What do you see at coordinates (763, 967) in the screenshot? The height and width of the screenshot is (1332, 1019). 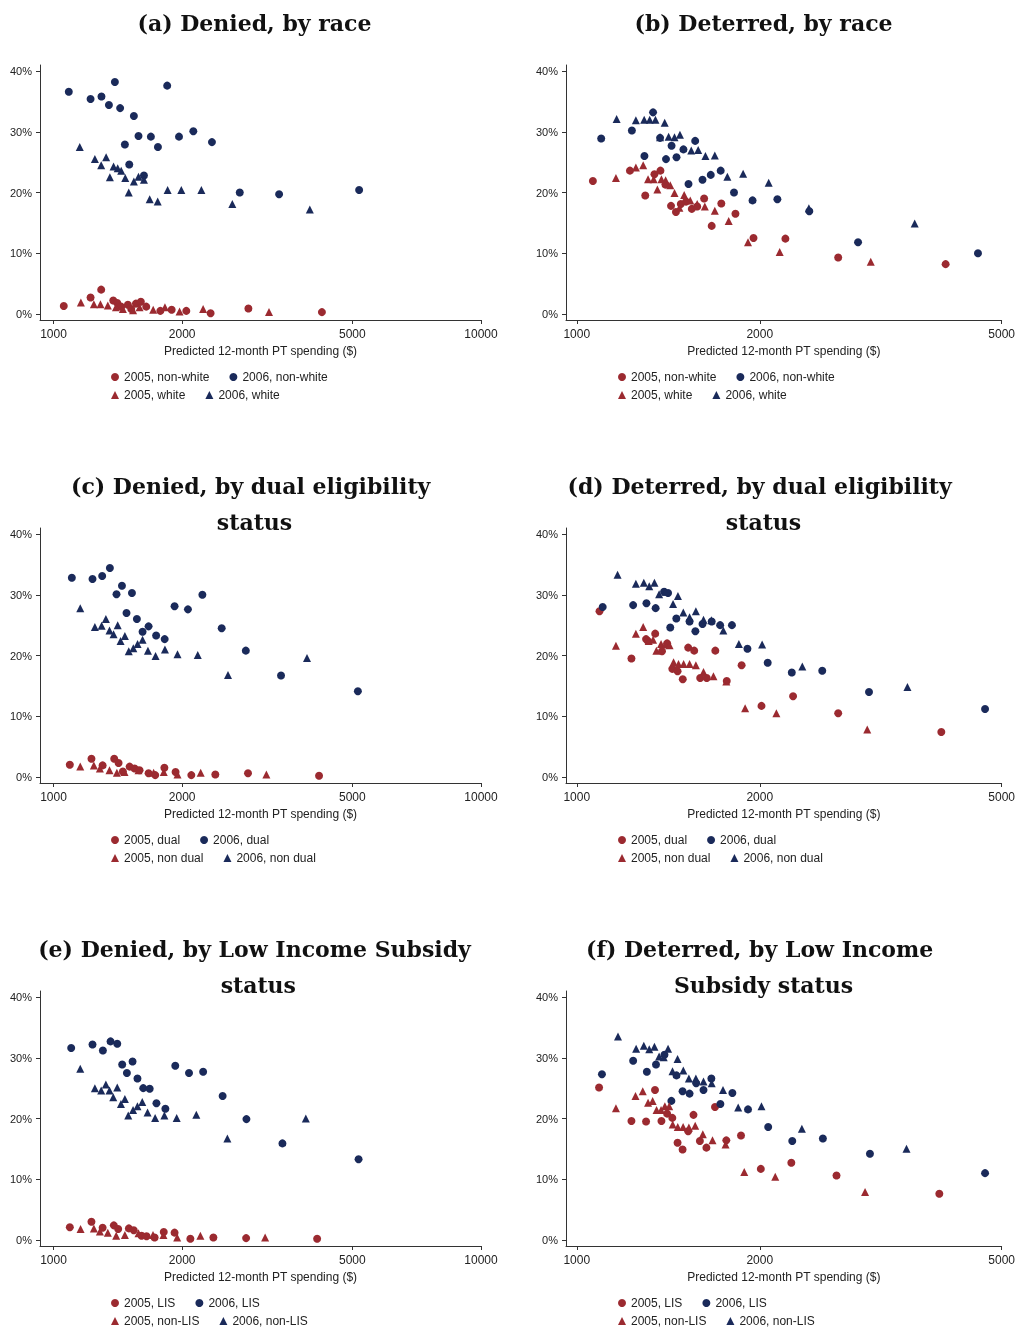 I see `chart-title: (f) Deterred, by Low Income Subsidy status` at bounding box center [763, 967].